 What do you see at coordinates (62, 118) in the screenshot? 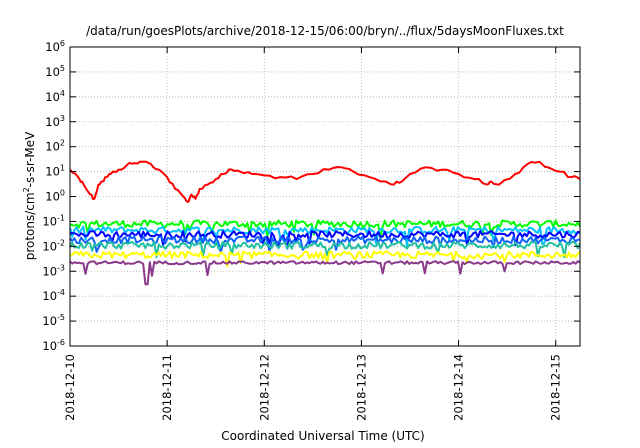
I see `y-tick-exponent: 3` at bounding box center [62, 118].